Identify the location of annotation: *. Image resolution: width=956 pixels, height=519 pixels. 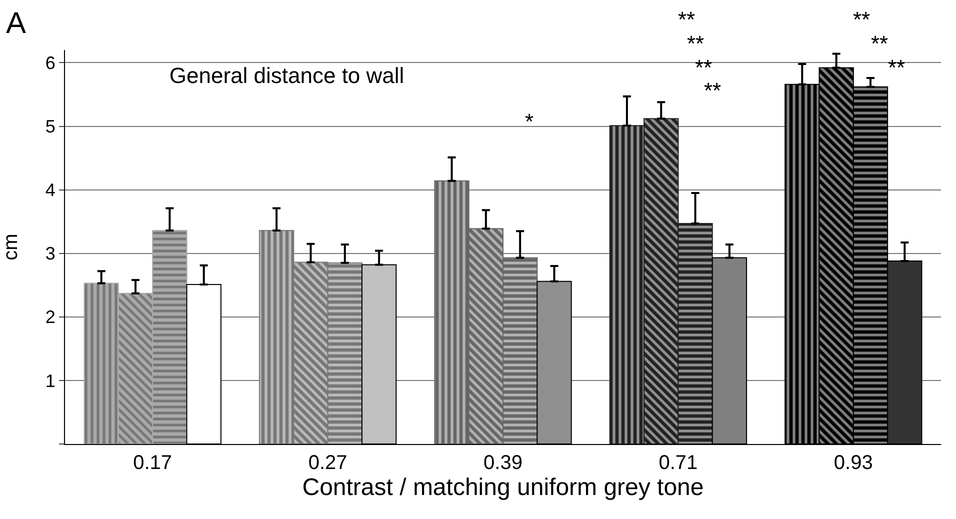
(529, 121).